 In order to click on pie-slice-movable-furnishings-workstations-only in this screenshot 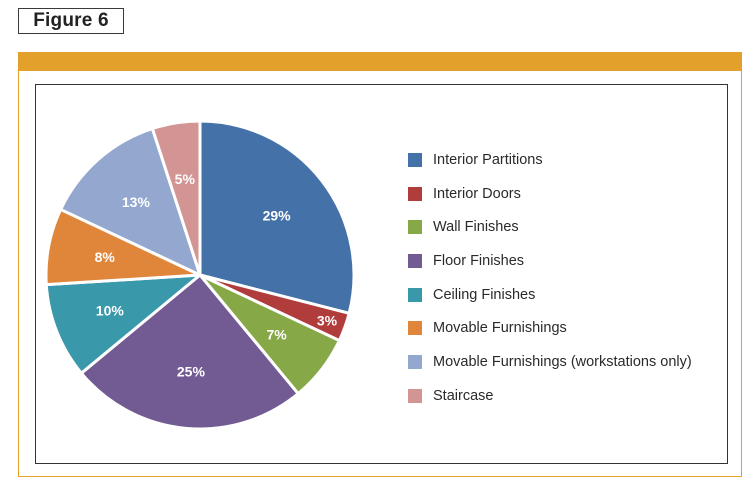, I will do `click(130, 202)`.